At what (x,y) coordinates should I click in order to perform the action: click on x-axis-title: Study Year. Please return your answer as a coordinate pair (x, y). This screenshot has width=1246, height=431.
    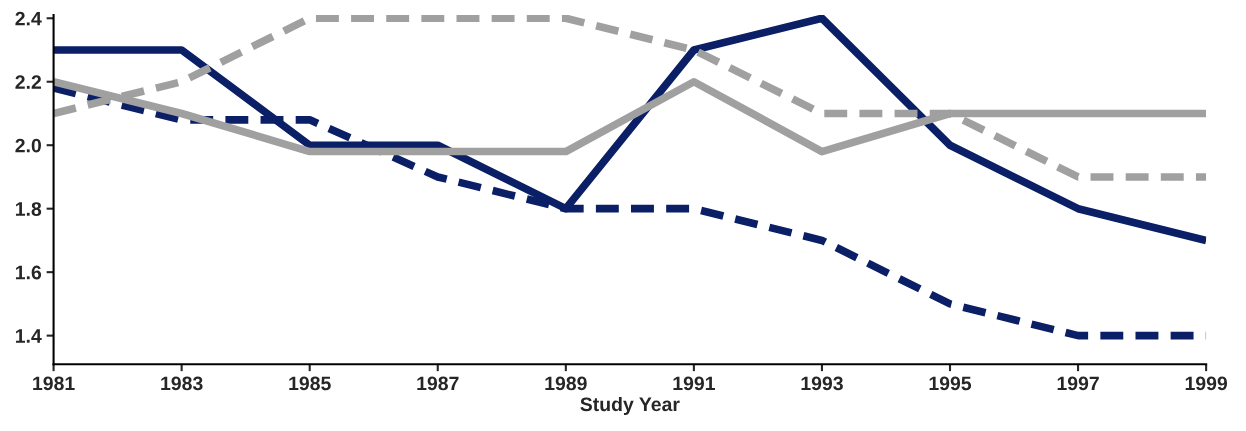
    Looking at the image, I should click on (630, 406).